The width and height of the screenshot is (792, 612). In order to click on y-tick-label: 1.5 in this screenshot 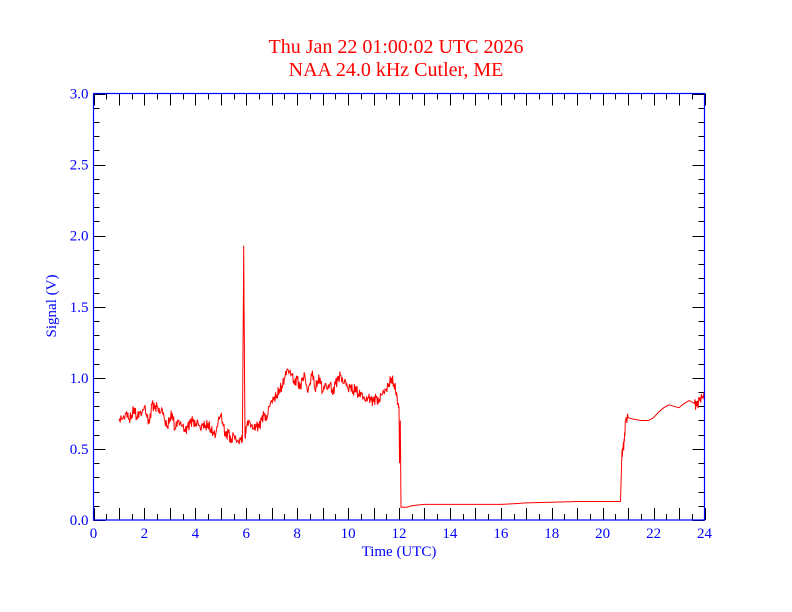, I will do `click(79, 308)`.